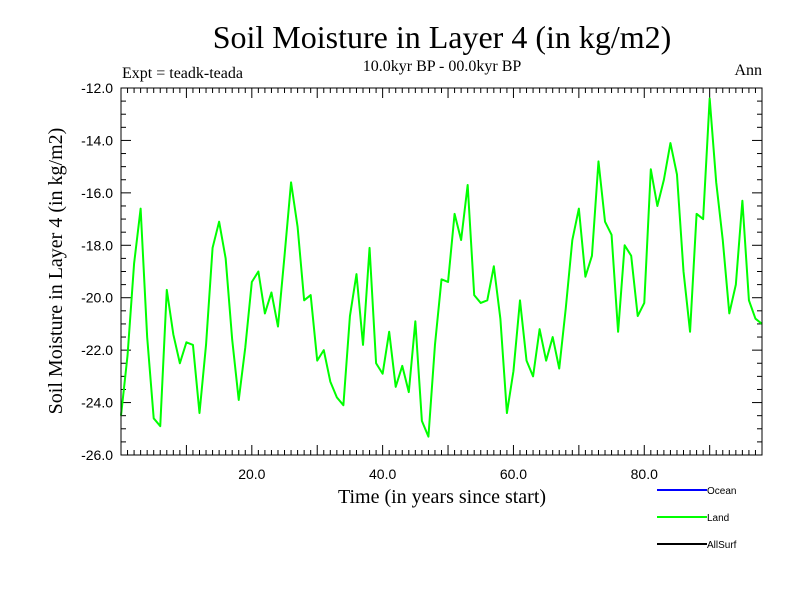 The height and width of the screenshot is (600, 800). What do you see at coordinates (97, 88) in the screenshot?
I see `y-tick-label: -12.0` at bounding box center [97, 88].